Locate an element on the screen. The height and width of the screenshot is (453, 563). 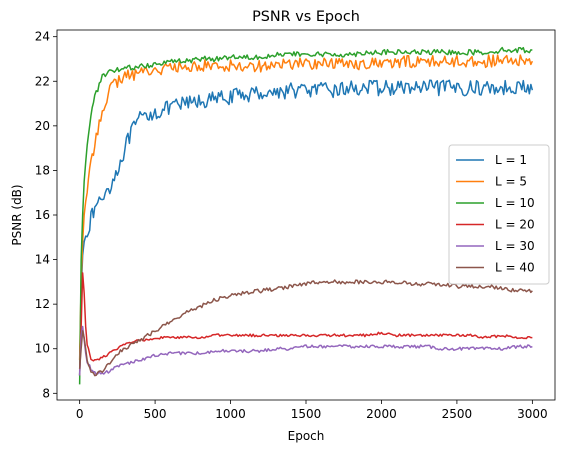
legend-label: L = 20 is located at coordinates (515, 225).